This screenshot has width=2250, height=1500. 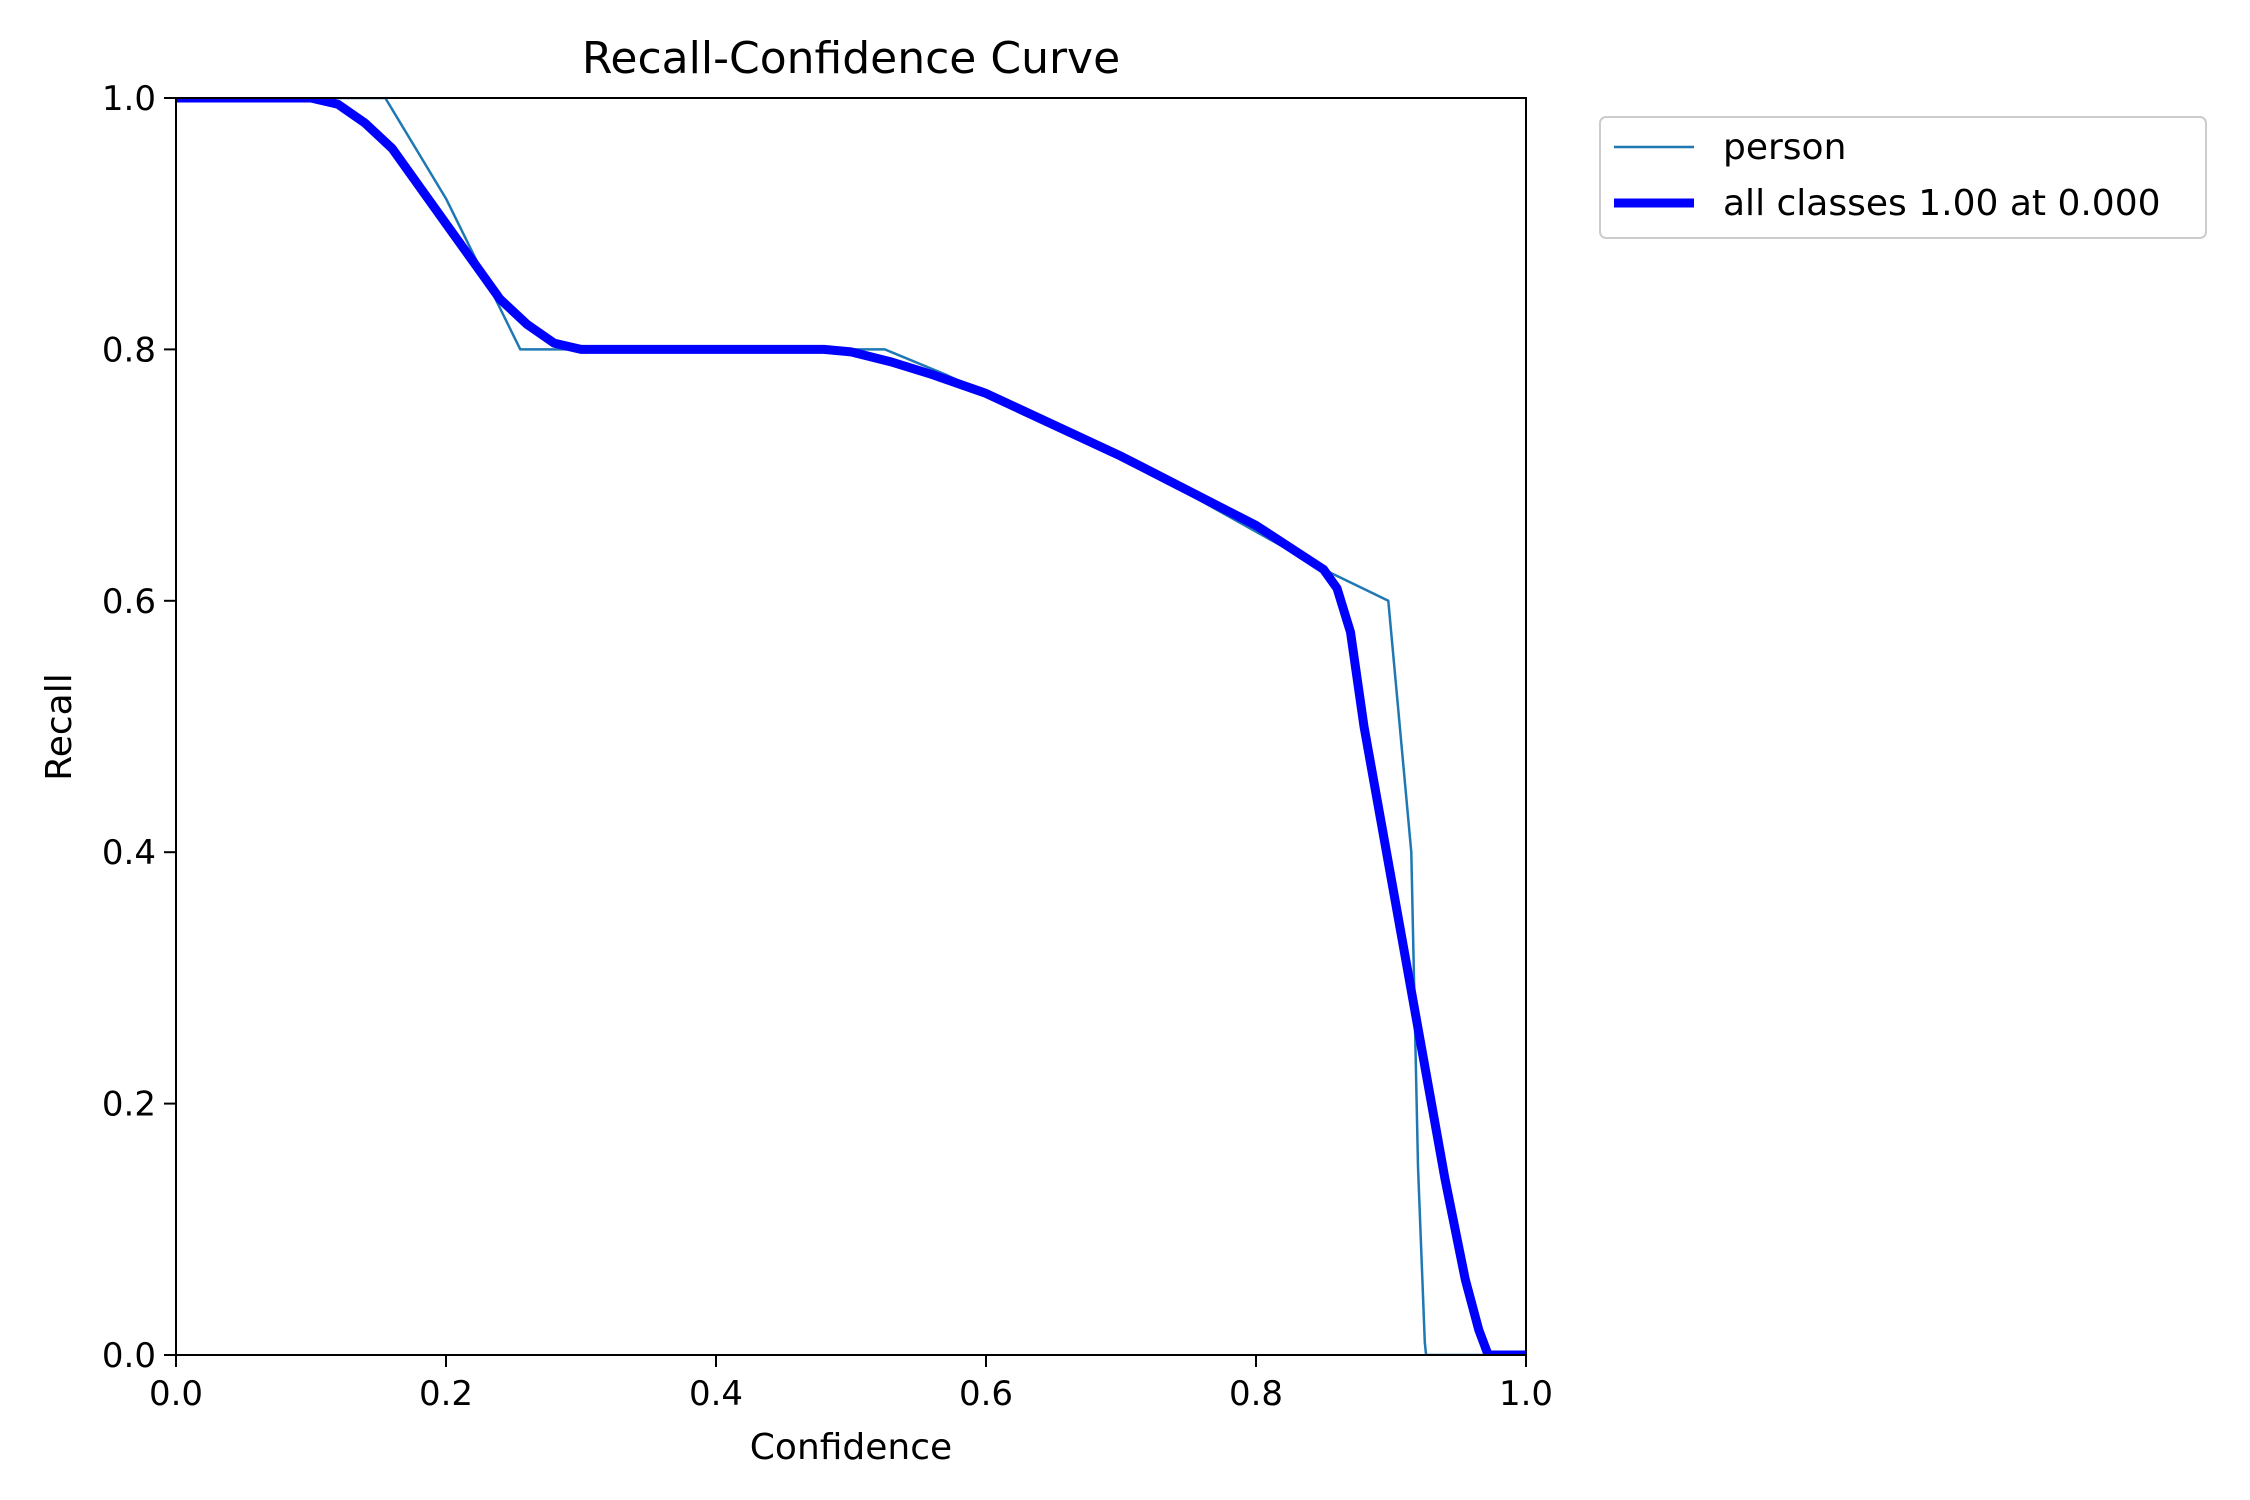 I want to click on x-tick-label: 0.4, so click(x=716, y=1394).